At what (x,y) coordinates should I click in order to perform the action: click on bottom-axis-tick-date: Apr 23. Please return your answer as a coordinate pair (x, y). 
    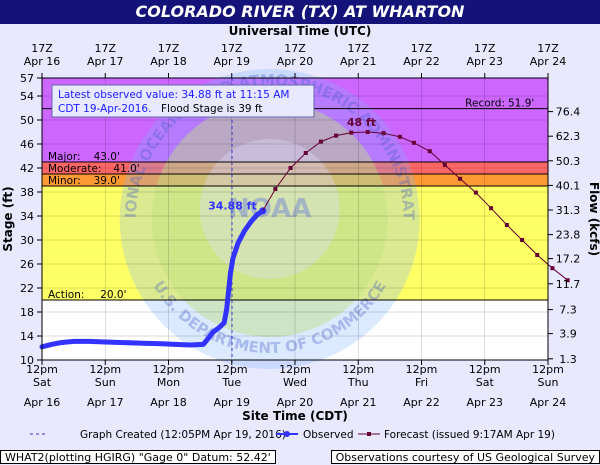
    Looking at the image, I should click on (484, 402).